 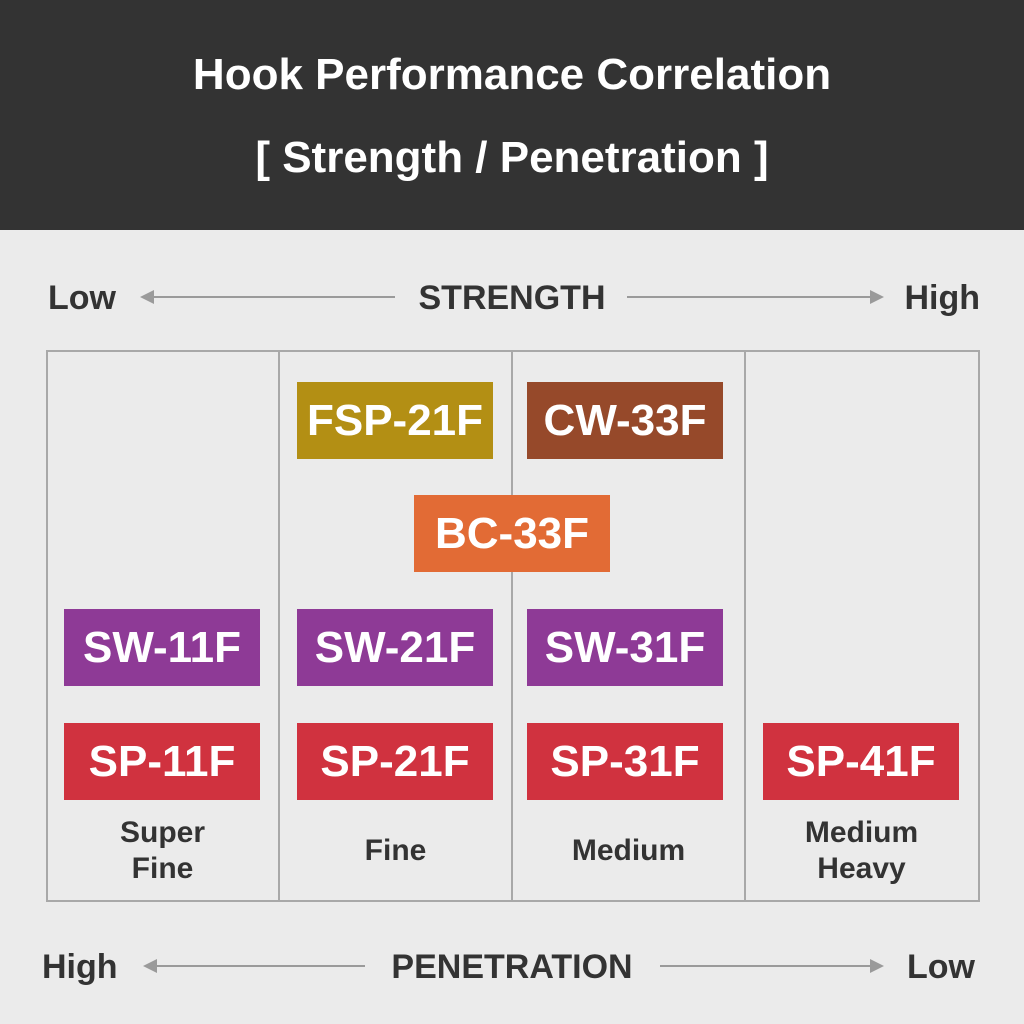 I want to click on hook-box: SP-11F, so click(x=162, y=761).